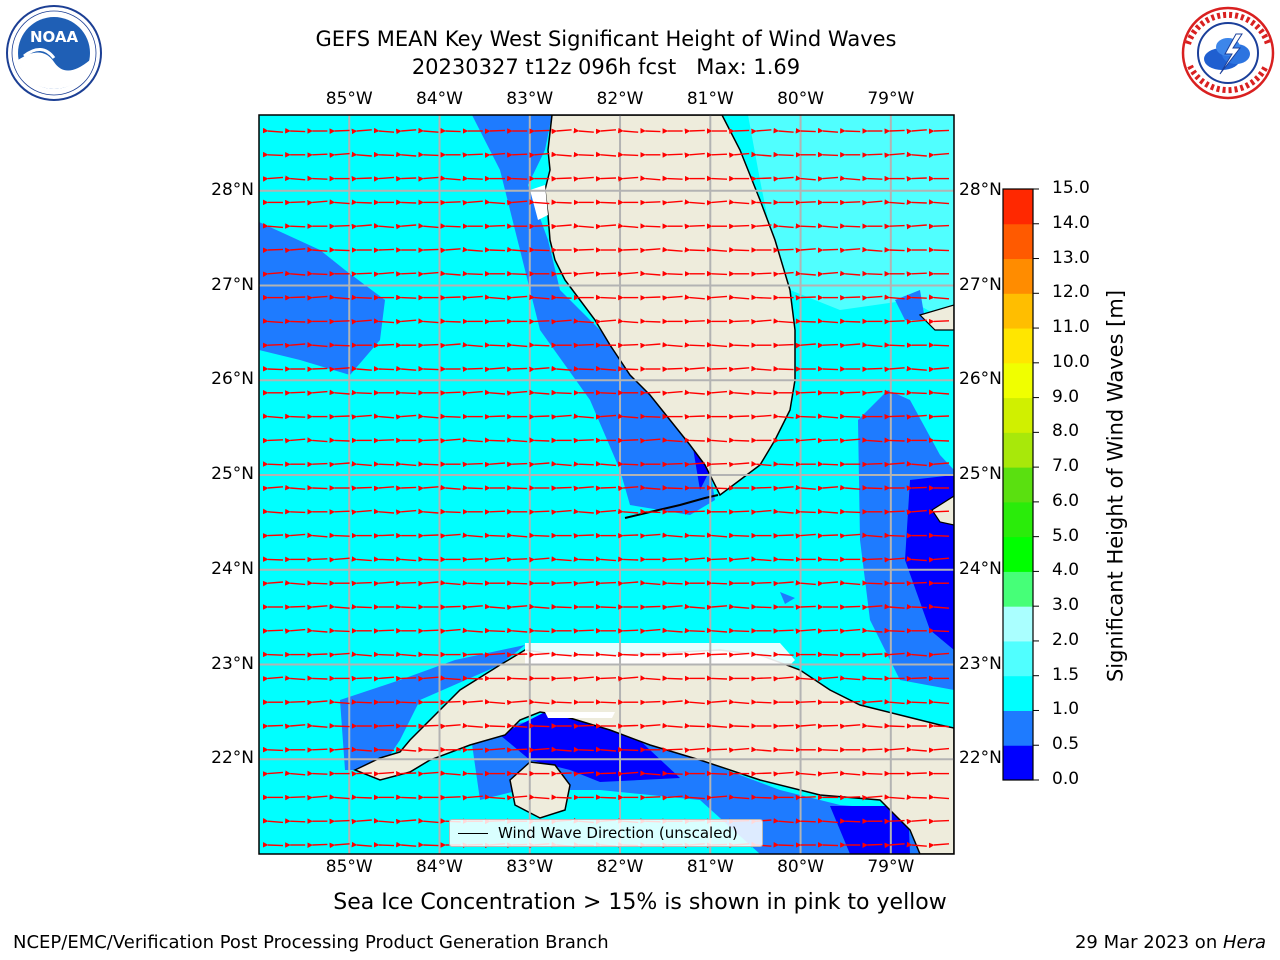 This screenshot has width=1280, height=960. What do you see at coordinates (1066, 396) in the screenshot?
I see `colorbar-tick-label: 9.0` at bounding box center [1066, 396].